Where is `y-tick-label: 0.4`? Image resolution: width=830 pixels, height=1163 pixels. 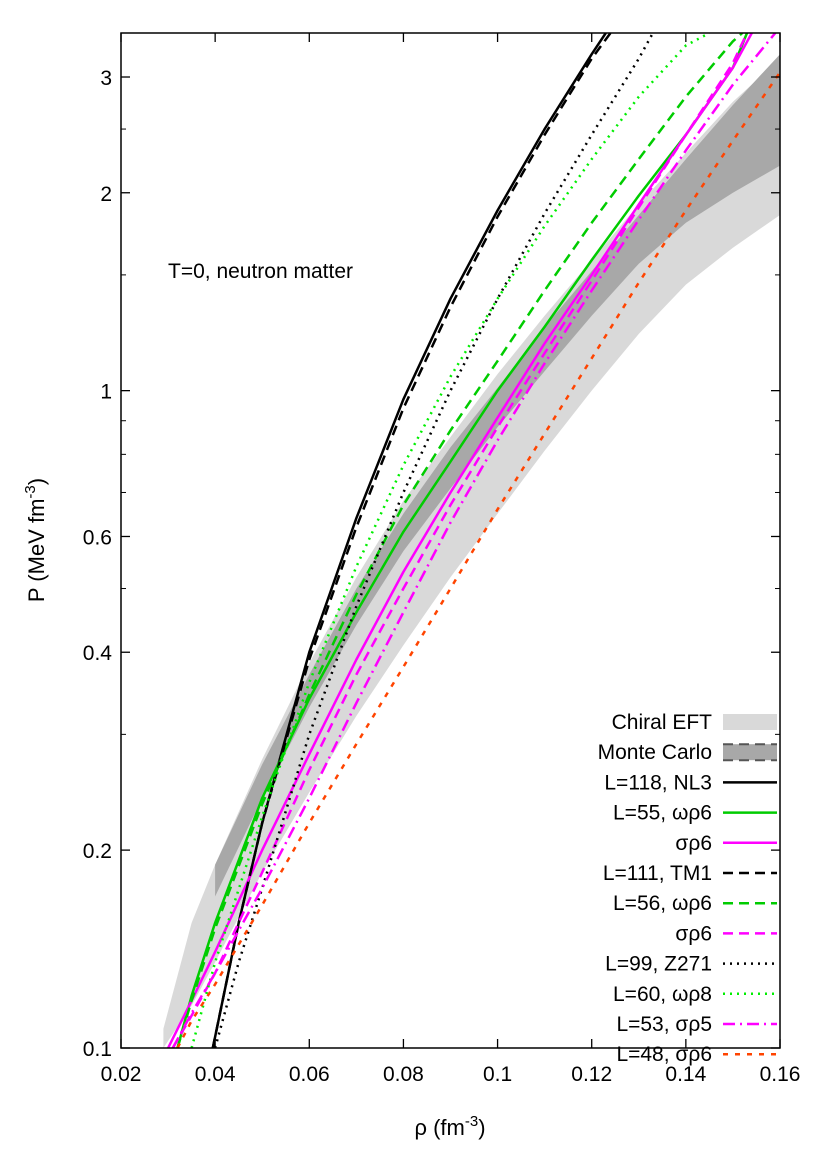 y-tick-label: 0.4 is located at coordinates (98, 653).